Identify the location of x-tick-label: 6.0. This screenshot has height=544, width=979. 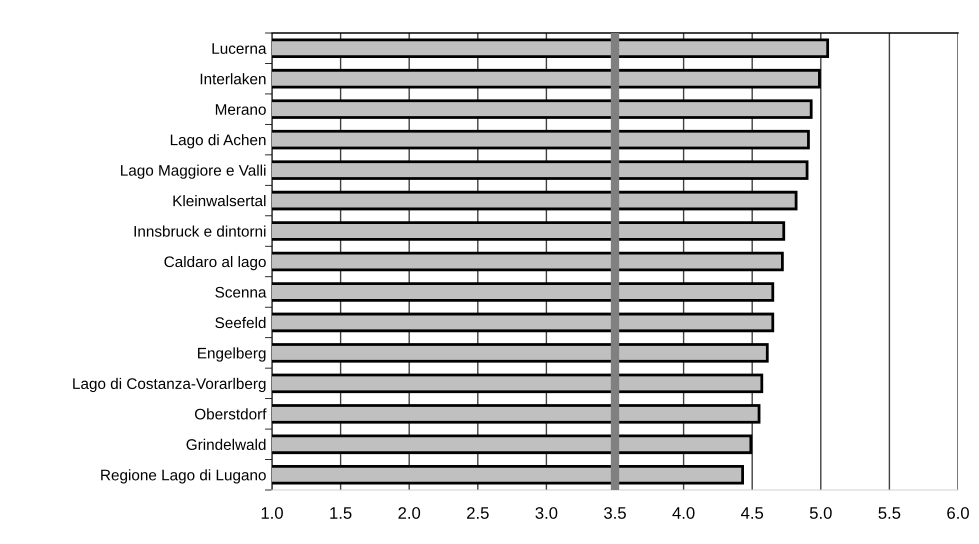
(958, 513).